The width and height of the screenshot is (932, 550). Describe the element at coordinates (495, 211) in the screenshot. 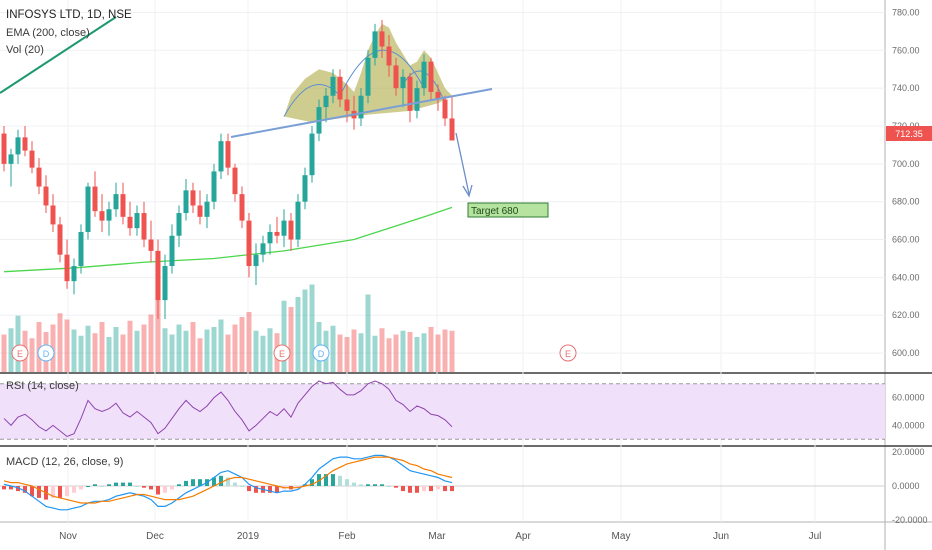

I see `target-label: Target 680` at that location.